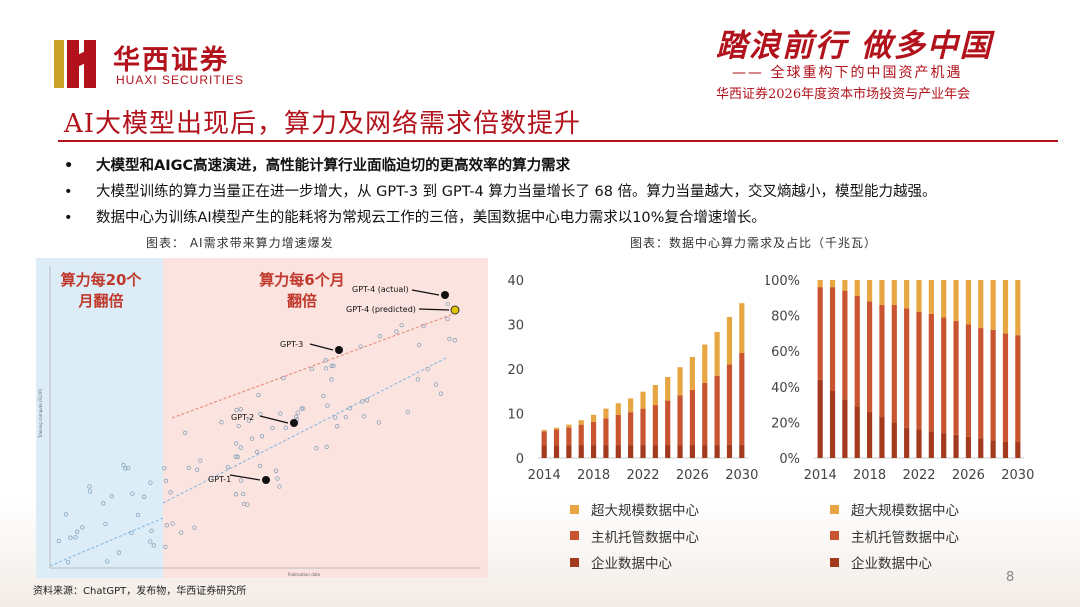 This screenshot has height=607, width=1080. I want to click on gpt-4-actual-label: GPT-4 (actual), so click(380, 289).